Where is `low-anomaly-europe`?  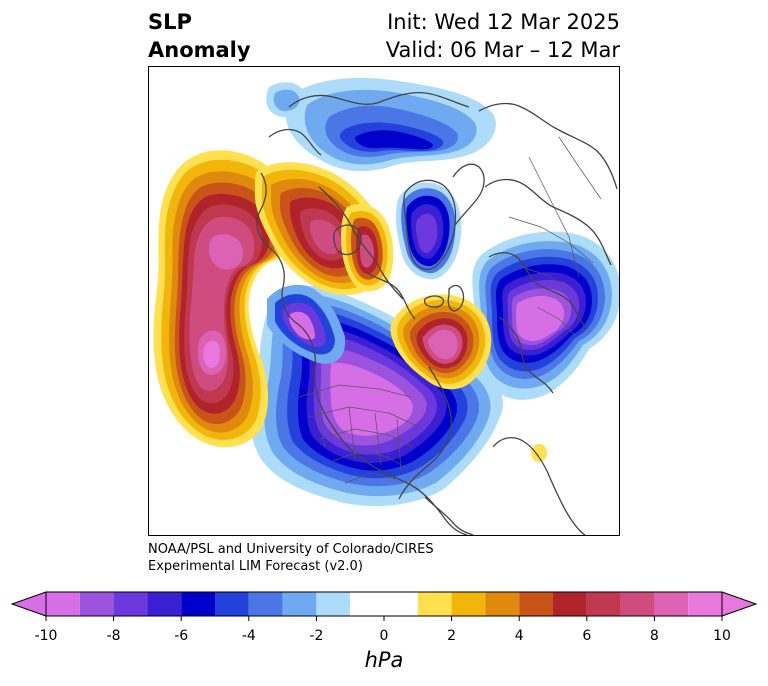
low-anomaly-europe is located at coordinates (545, 315).